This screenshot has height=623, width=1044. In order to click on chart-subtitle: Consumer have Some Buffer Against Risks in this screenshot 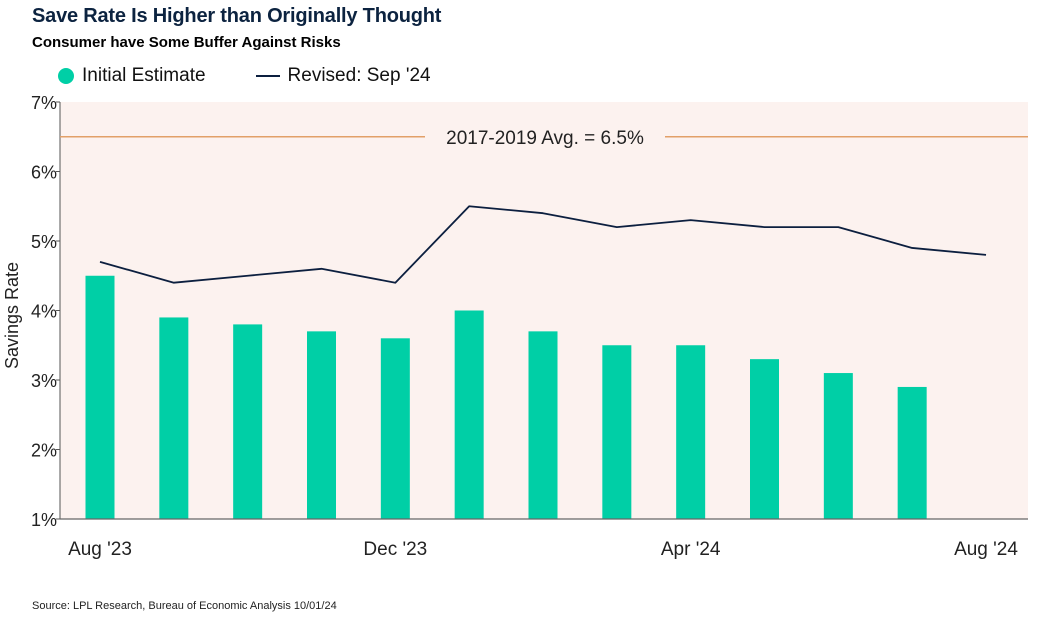, I will do `click(186, 42)`.